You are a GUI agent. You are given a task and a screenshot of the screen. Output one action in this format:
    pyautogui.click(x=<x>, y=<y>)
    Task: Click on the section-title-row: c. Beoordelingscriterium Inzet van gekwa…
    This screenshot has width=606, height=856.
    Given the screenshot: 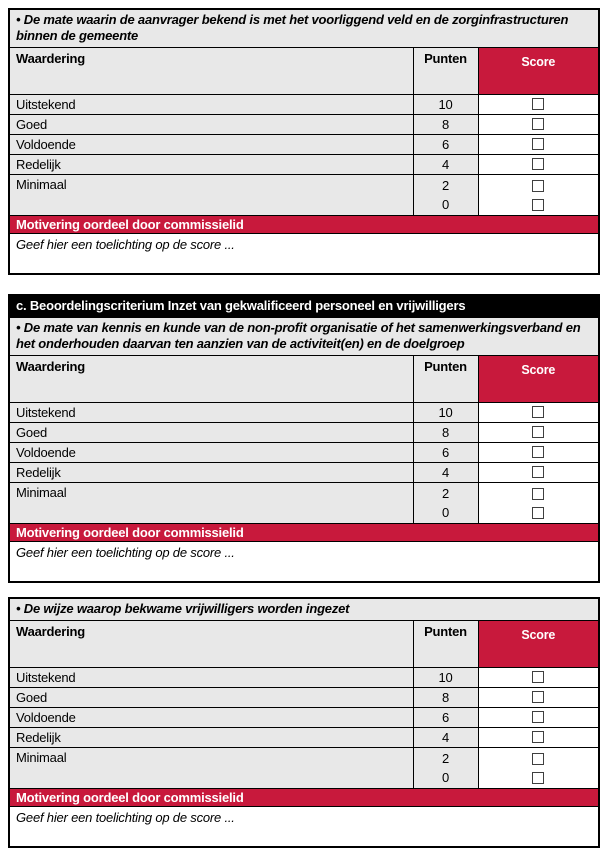 What is the action you would take?
    pyautogui.click(x=304, y=306)
    